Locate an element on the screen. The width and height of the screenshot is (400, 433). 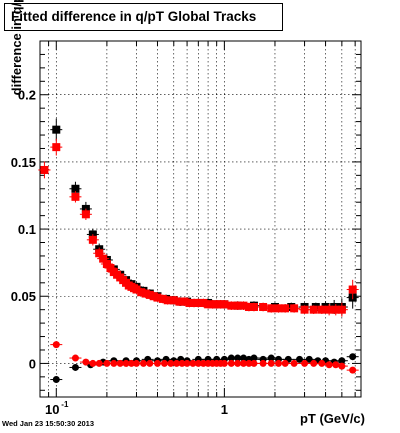
y-tick-label: 0.15 is located at coordinates (23, 162).